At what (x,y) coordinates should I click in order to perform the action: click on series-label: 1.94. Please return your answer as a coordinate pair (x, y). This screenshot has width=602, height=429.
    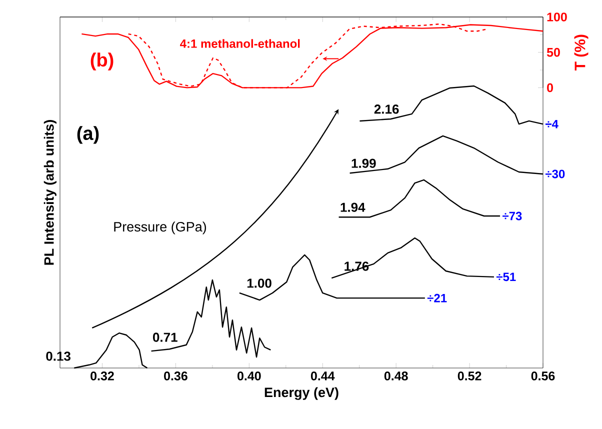
    Looking at the image, I should click on (353, 207).